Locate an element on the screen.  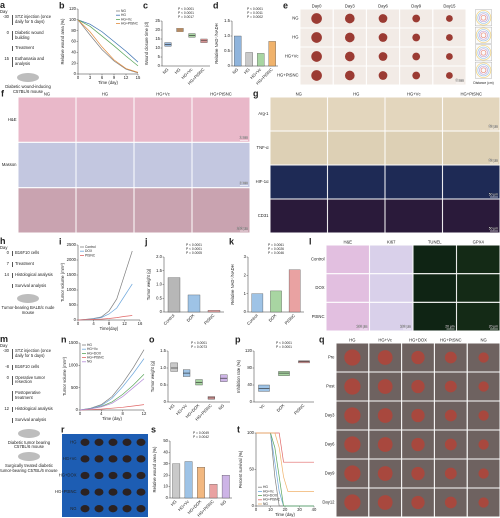
x-tick-label: 40 is located at coordinates (314, 509).